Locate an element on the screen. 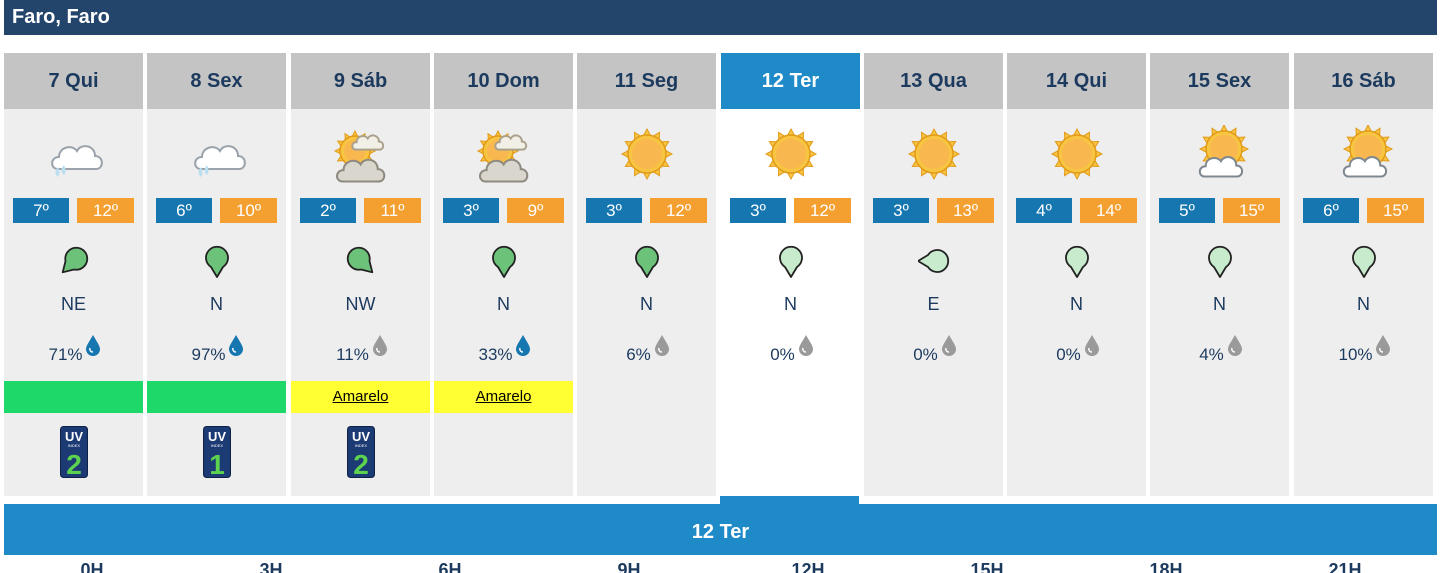  day-tab: 8 Sex is located at coordinates (216, 81).